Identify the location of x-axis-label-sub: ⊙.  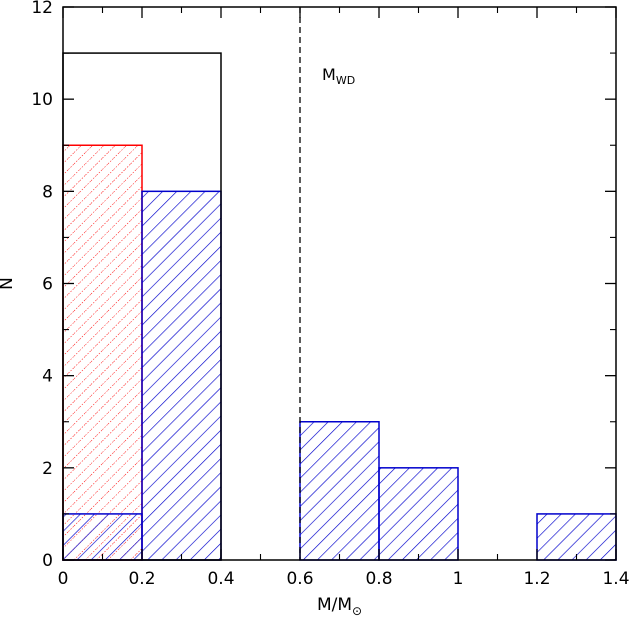
(357, 611).